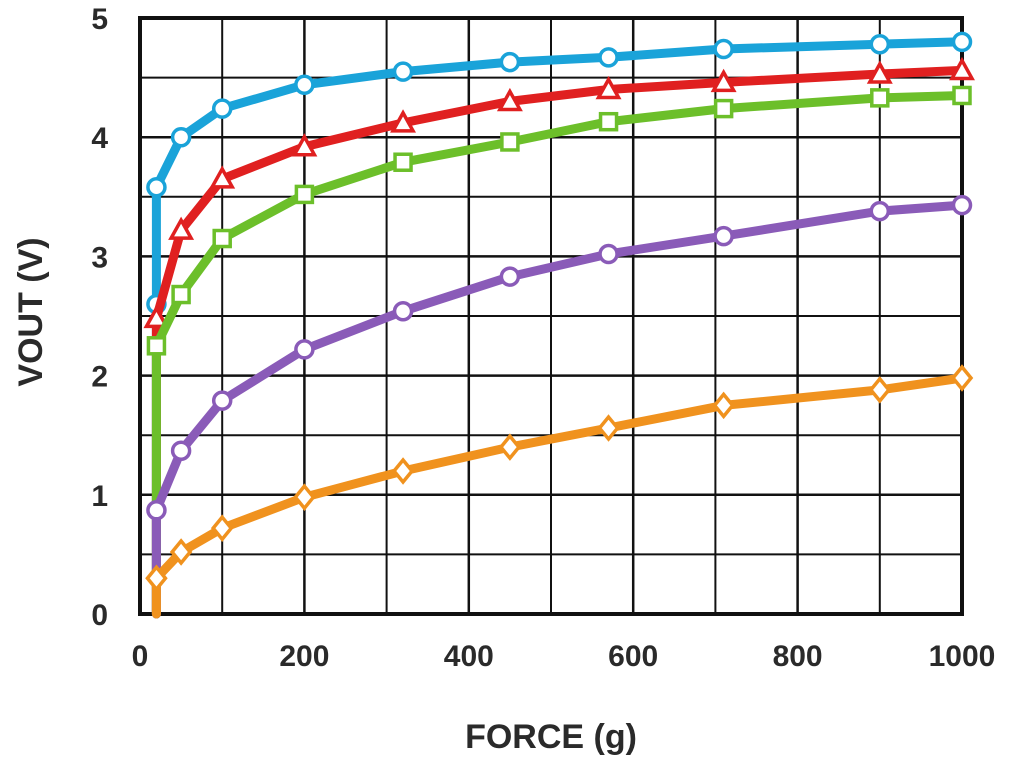 The width and height of the screenshot is (1012, 779). Describe the element at coordinates (140, 656) in the screenshot. I see `x-tick-label: 0` at that location.